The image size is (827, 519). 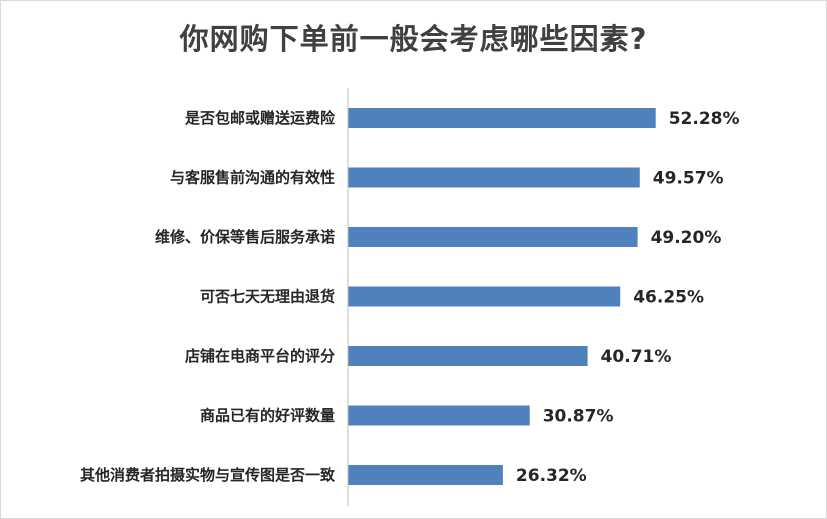 I want to click on data-label: 49.57%, so click(x=688, y=179).